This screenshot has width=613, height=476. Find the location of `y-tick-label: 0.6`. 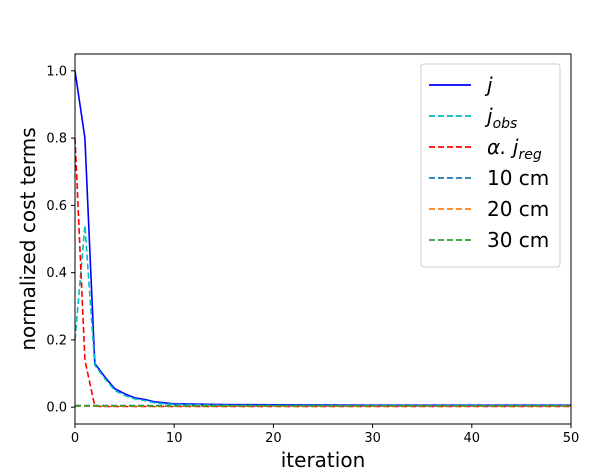

y-tick-label: 0.6 is located at coordinates (56, 206).